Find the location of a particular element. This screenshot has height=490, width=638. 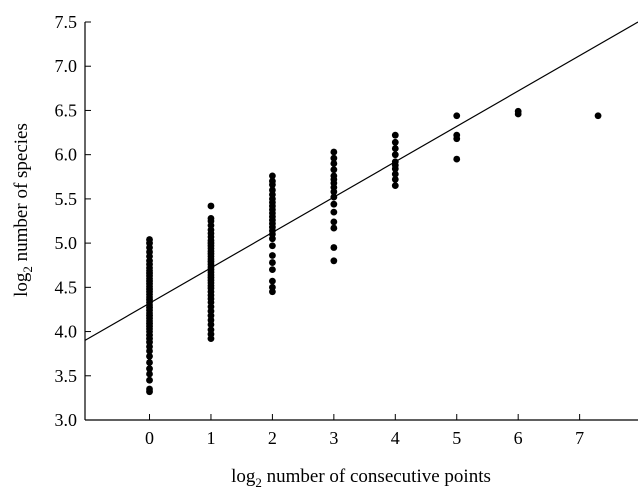

x-tick-label: 4 is located at coordinates (395, 438).